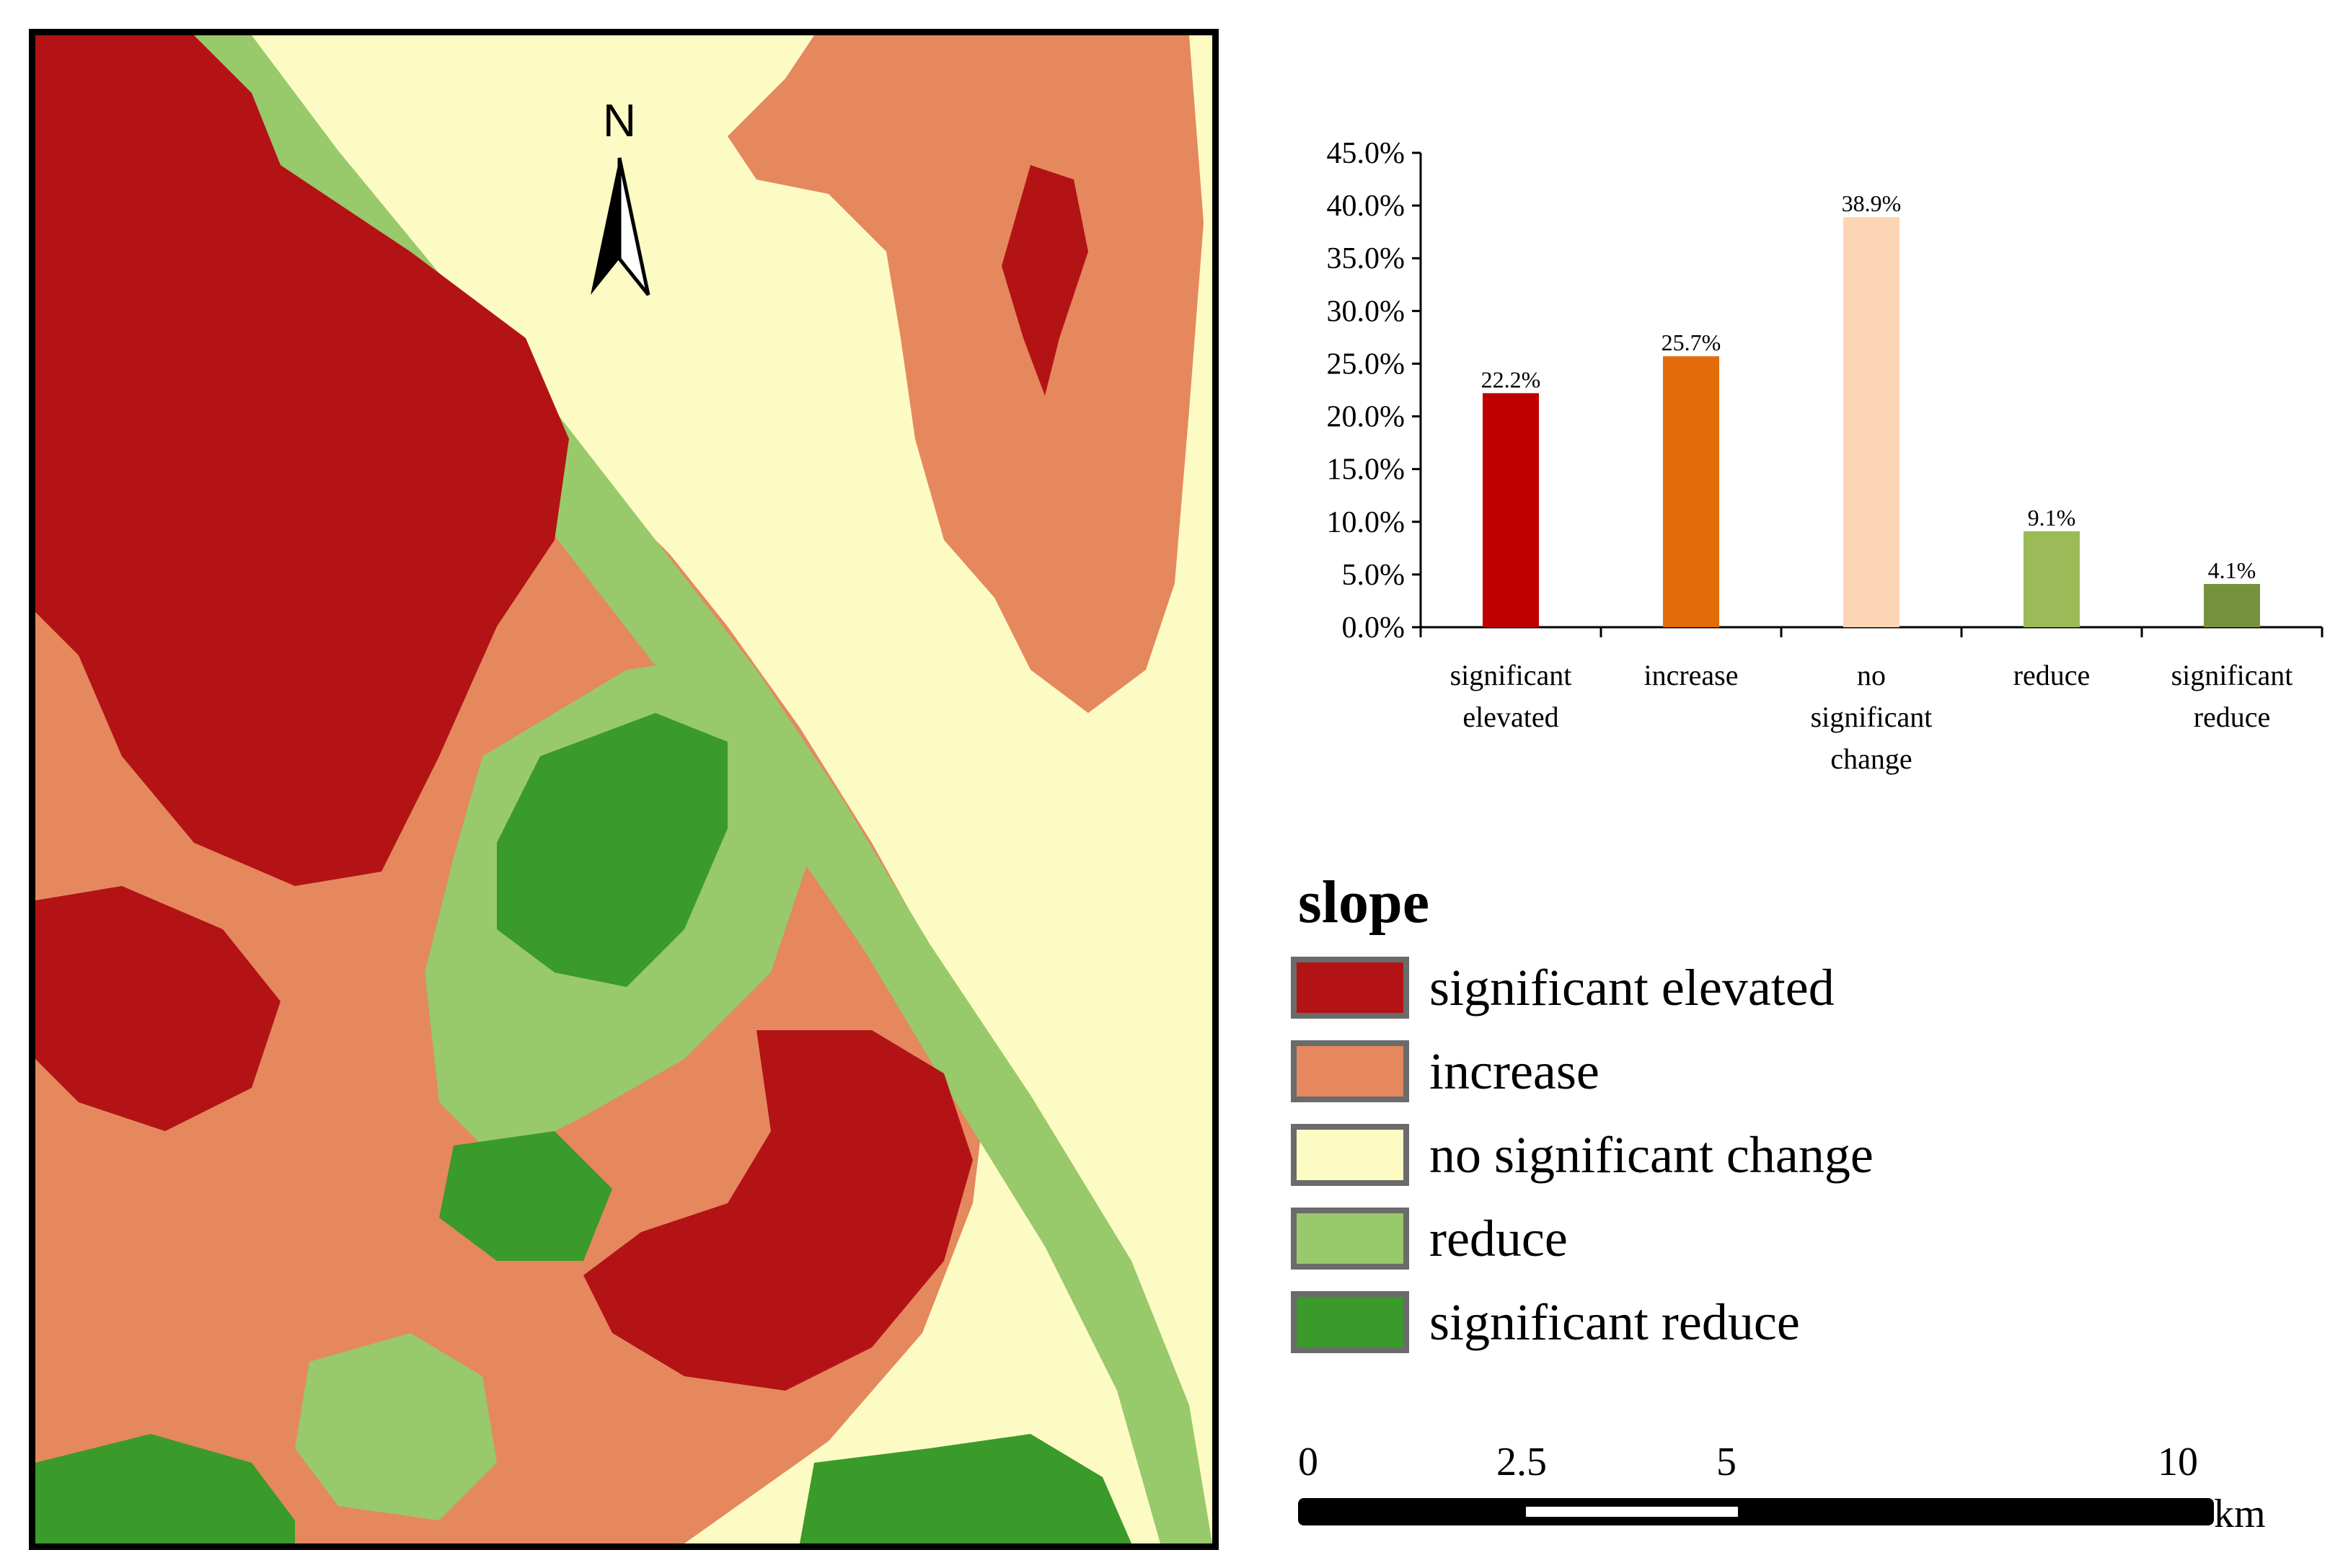 This screenshot has width=2330, height=1568. What do you see at coordinates (1789, 1485) in the screenshot?
I see `scale-bar: 0 2.5 5 10 km` at bounding box center [1789, 1485].